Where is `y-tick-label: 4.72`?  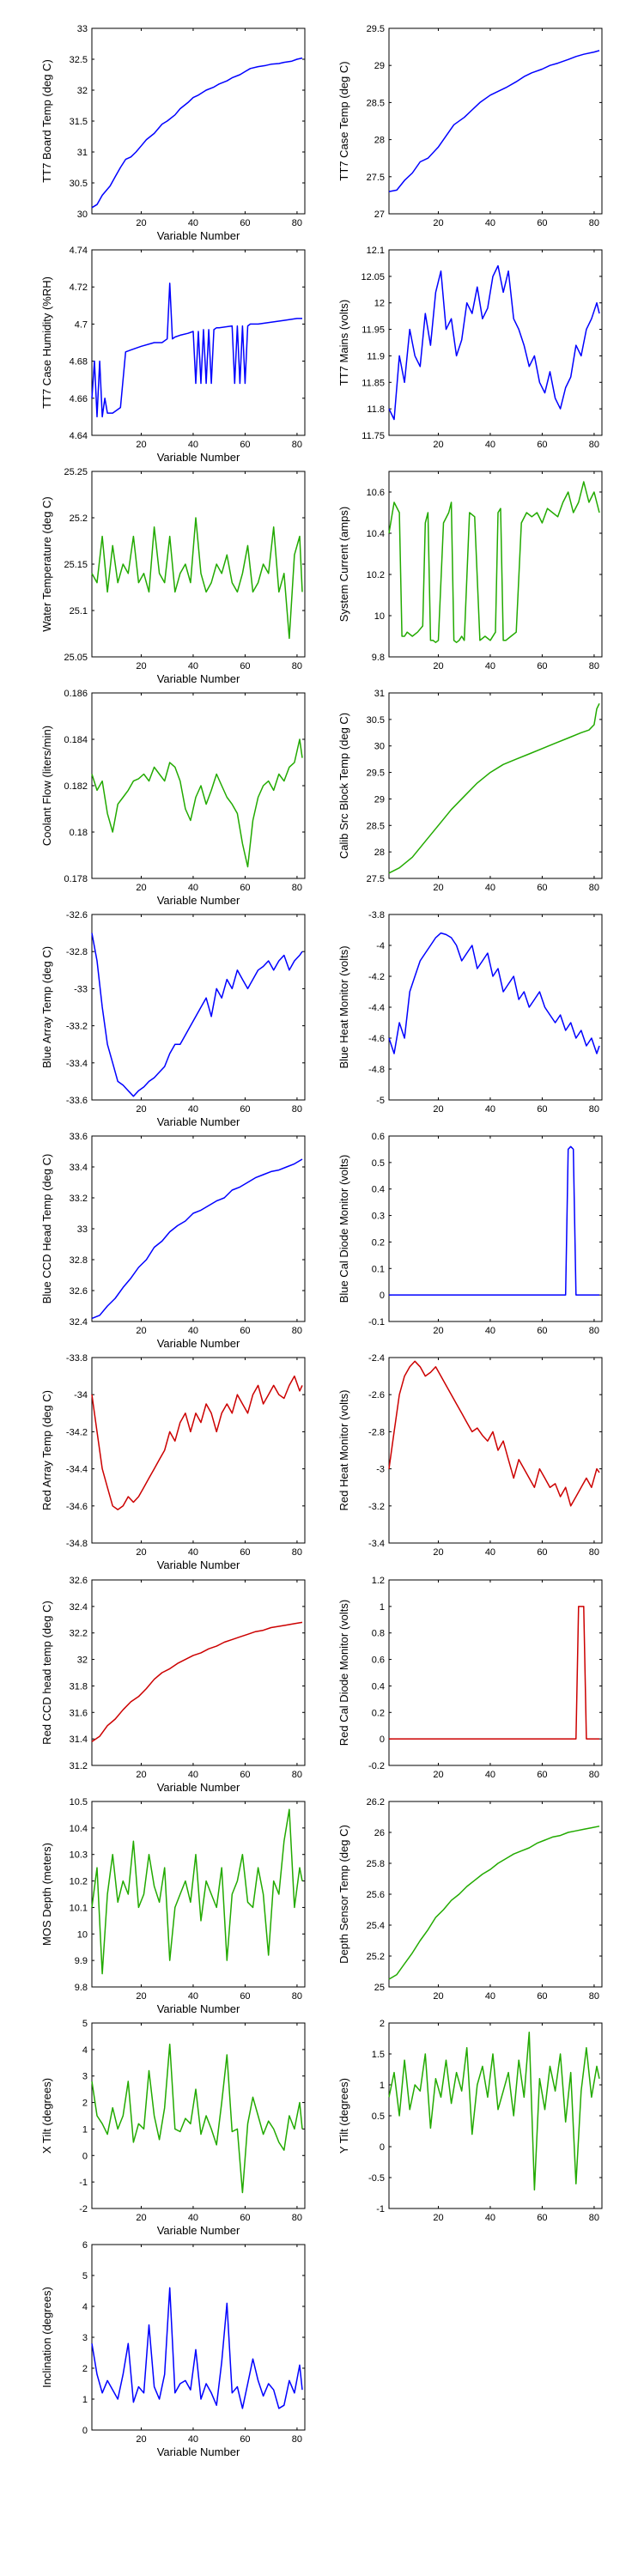
y-tick-label: 4.72 is located at coordinates (79, 288).